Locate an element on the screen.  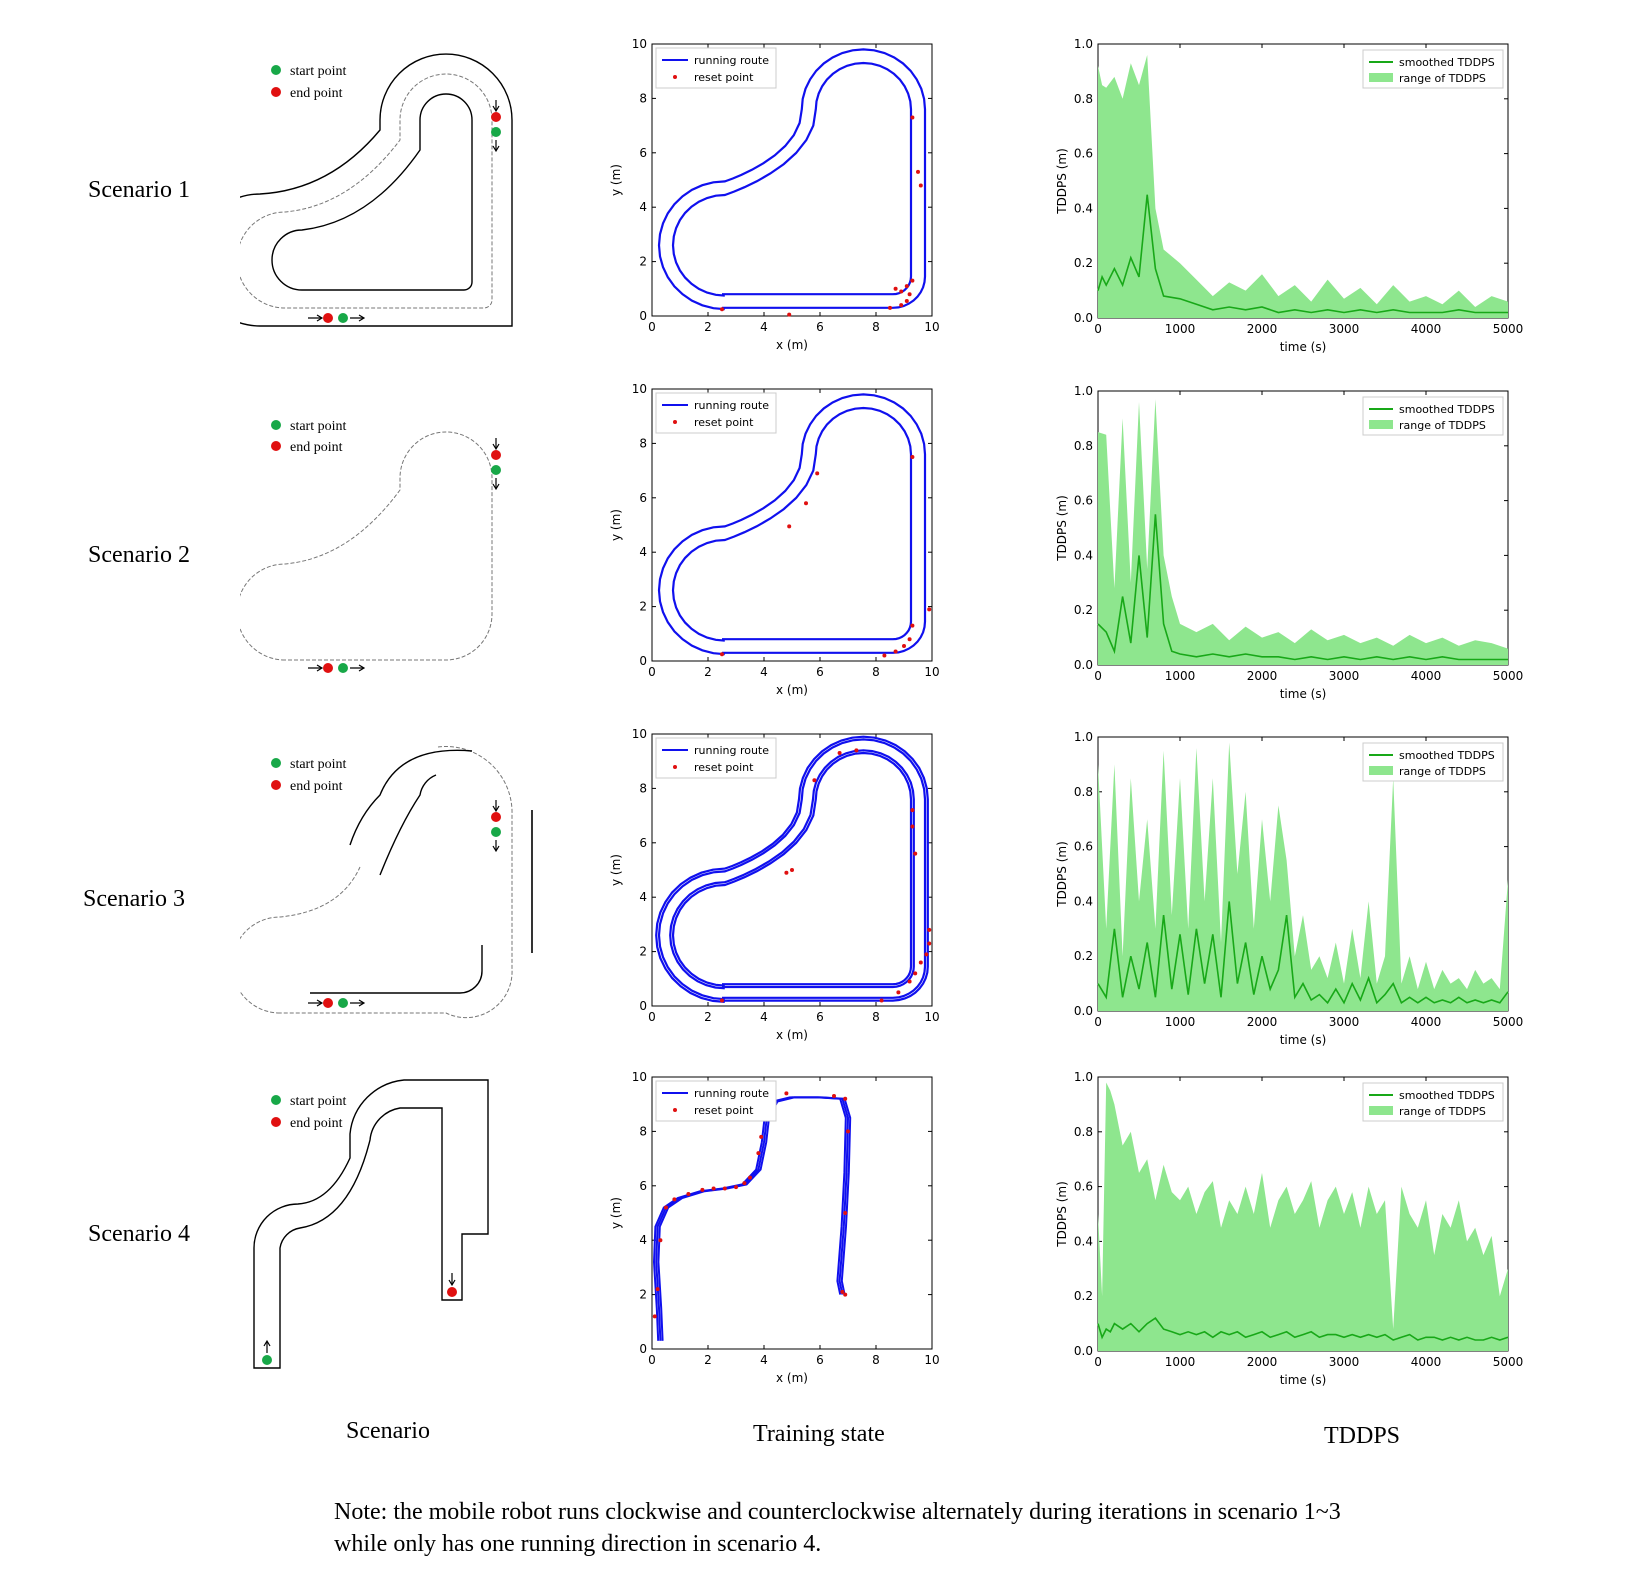
y-tick-label: 8 is located at coordinates (643, 443).